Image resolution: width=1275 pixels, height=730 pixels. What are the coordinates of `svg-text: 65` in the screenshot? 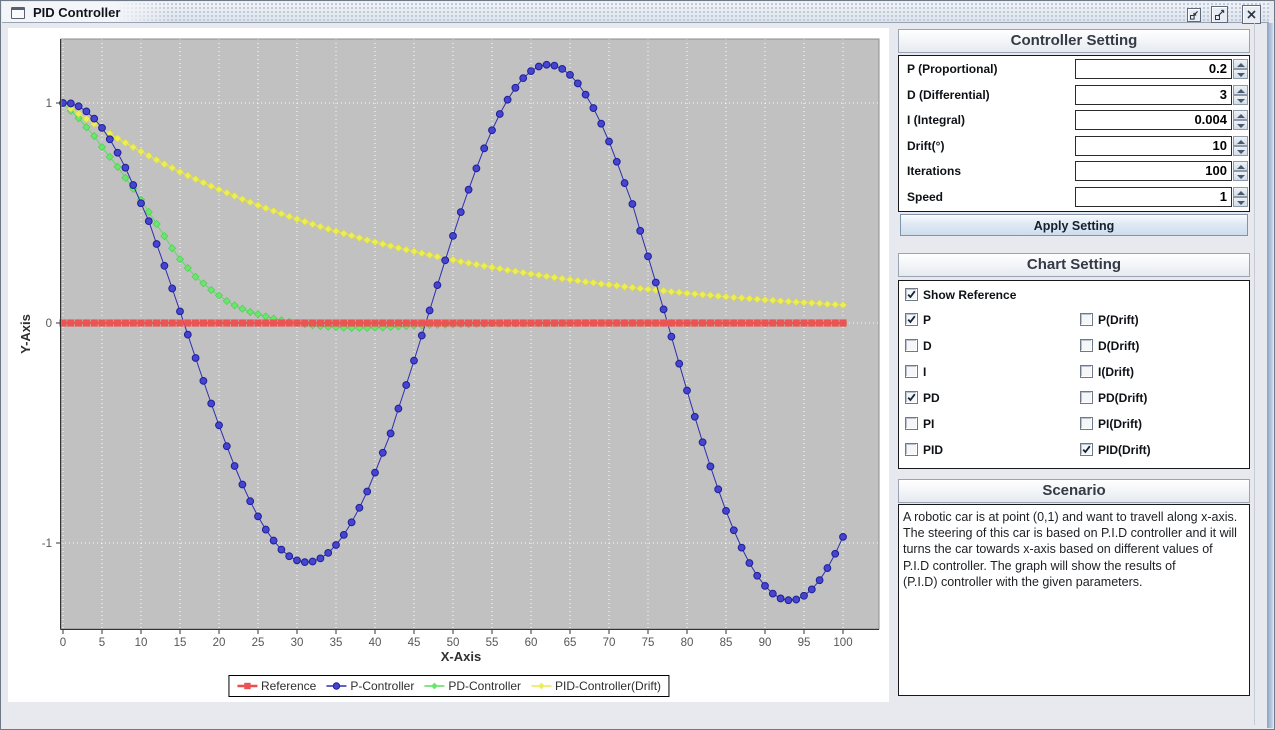 It's located at (570, 643).